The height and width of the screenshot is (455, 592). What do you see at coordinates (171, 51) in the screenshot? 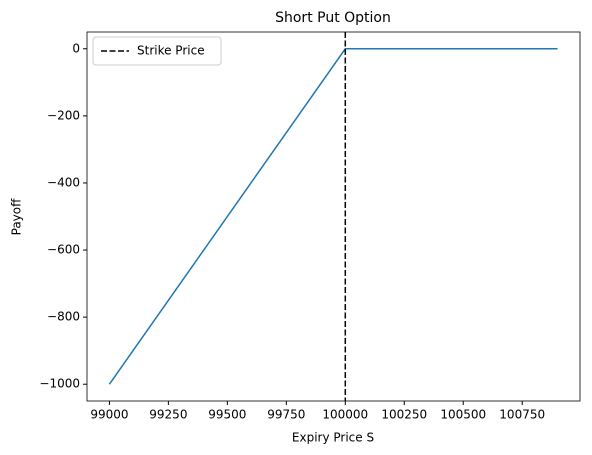
I see `legend-label: Strike Price` at bounding box center [171, 51].